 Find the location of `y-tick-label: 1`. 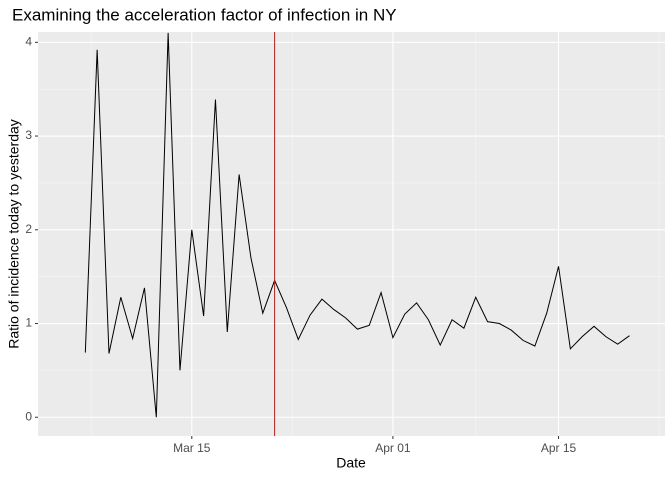

y-tick-label: 1 is located at coordinates (28, 323).